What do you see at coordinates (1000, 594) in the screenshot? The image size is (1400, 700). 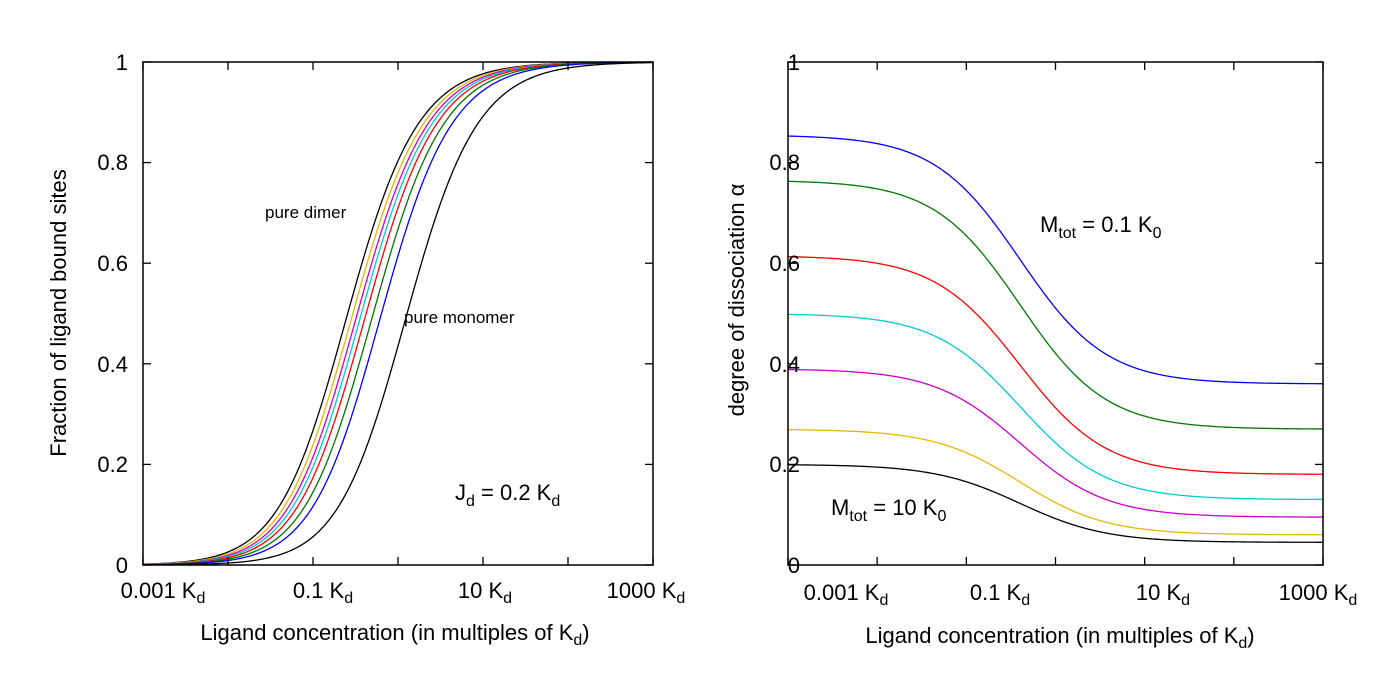 I see `right-x-tick-label-1: 0.1 Kd` at bounding box center [1000, 594].